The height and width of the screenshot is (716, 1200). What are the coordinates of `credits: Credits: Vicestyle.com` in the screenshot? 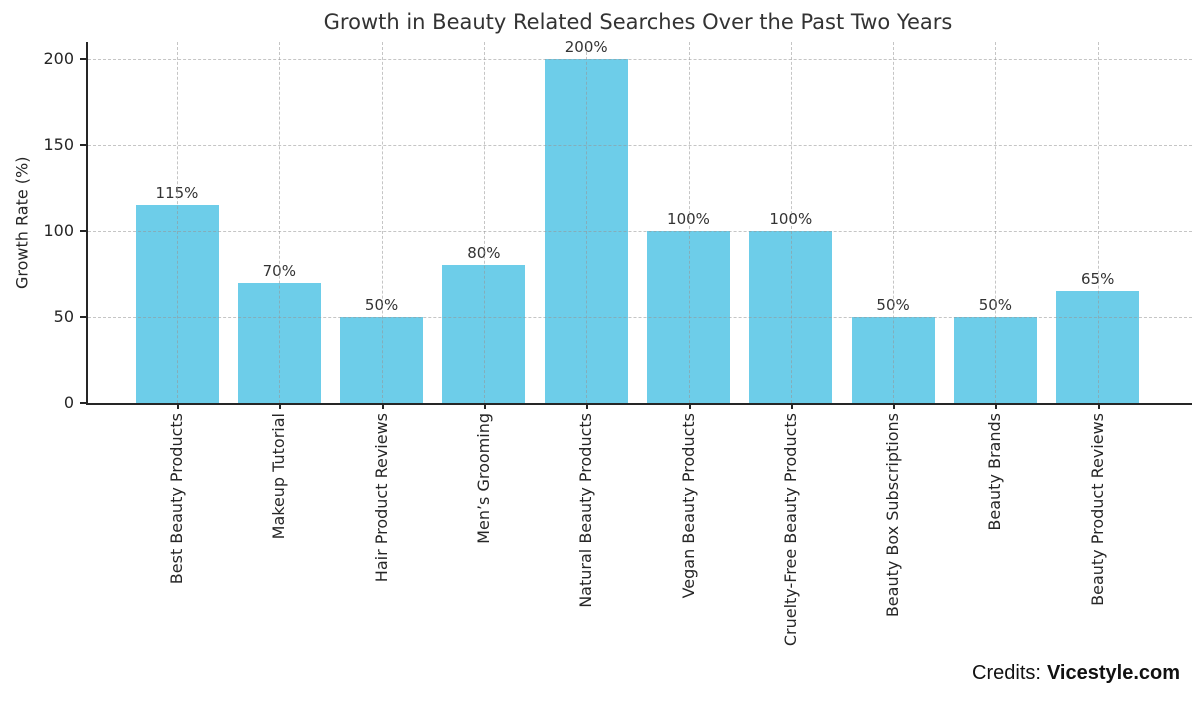 It's located at (1076, 673).